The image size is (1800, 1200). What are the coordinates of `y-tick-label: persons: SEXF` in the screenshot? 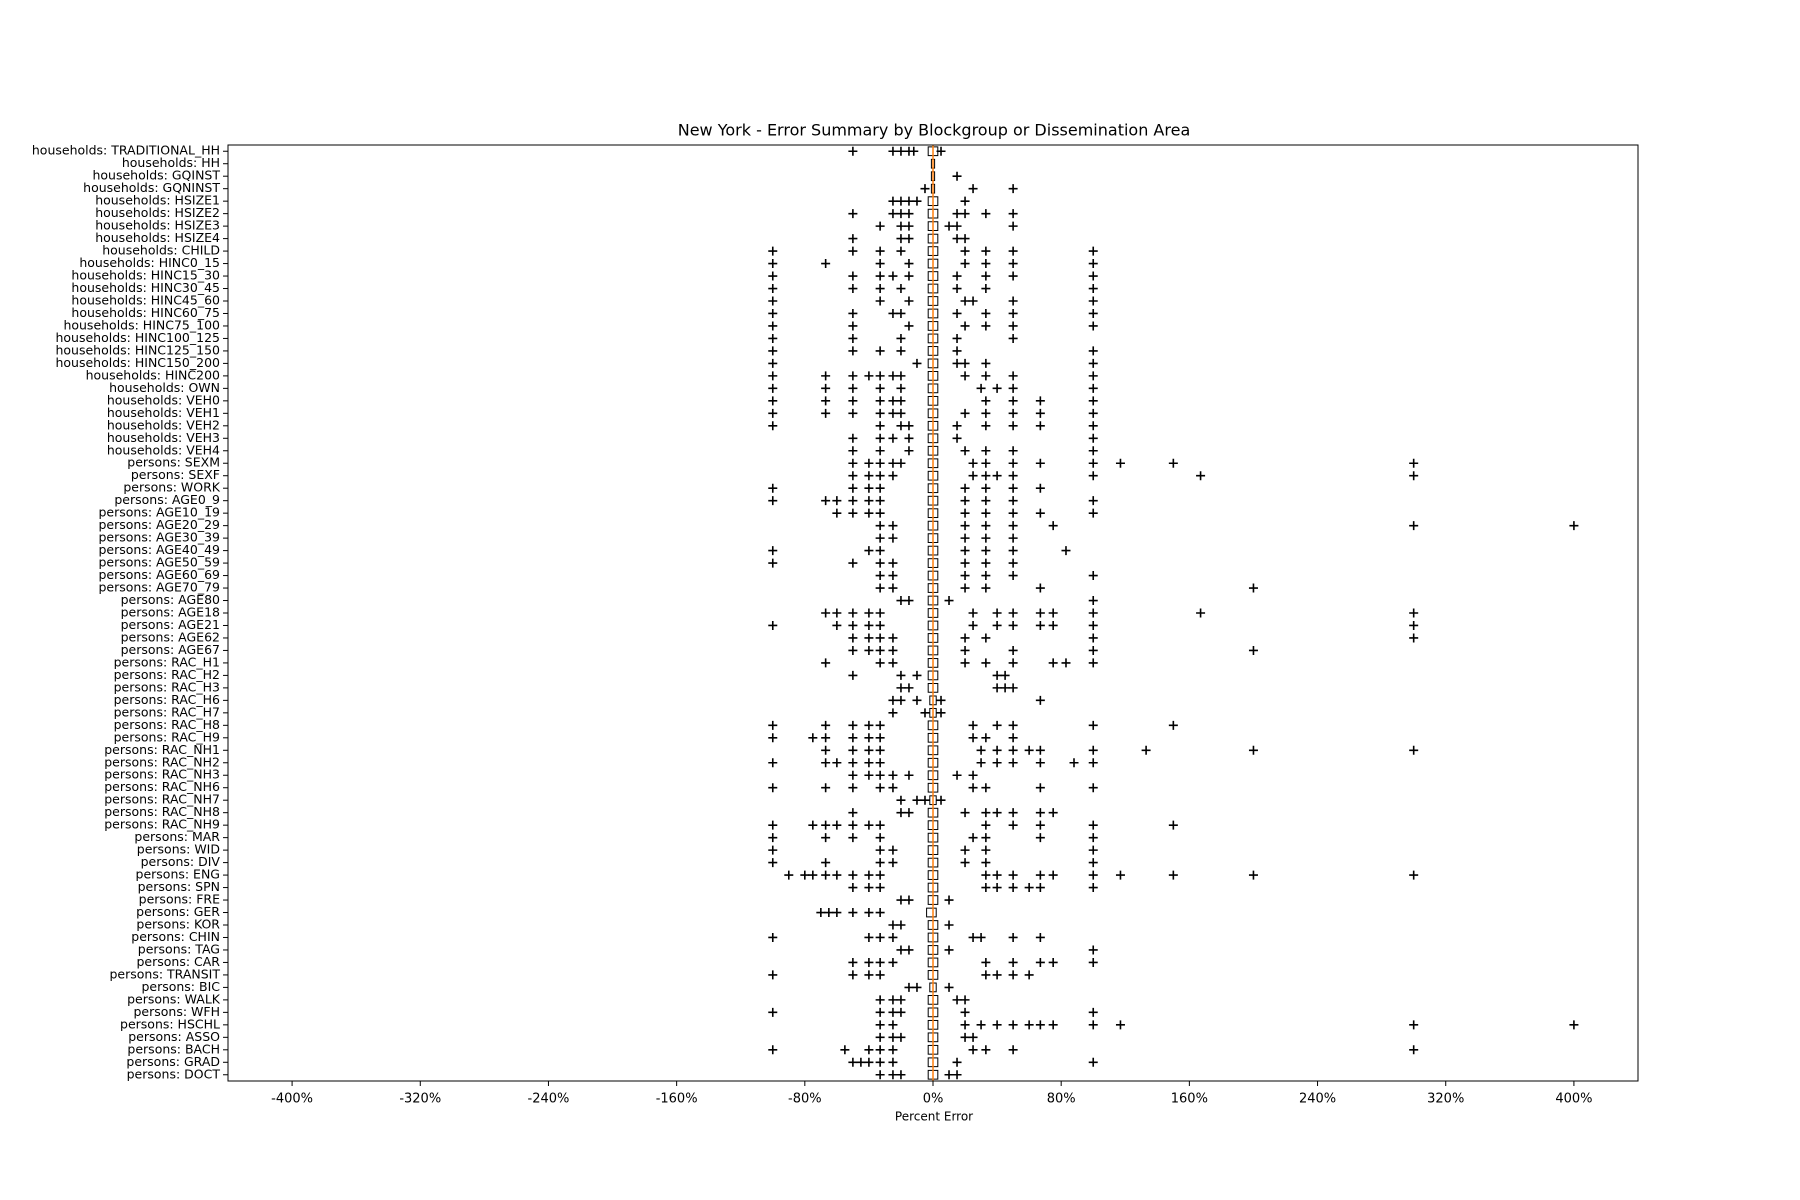 It's located at (175, 474).